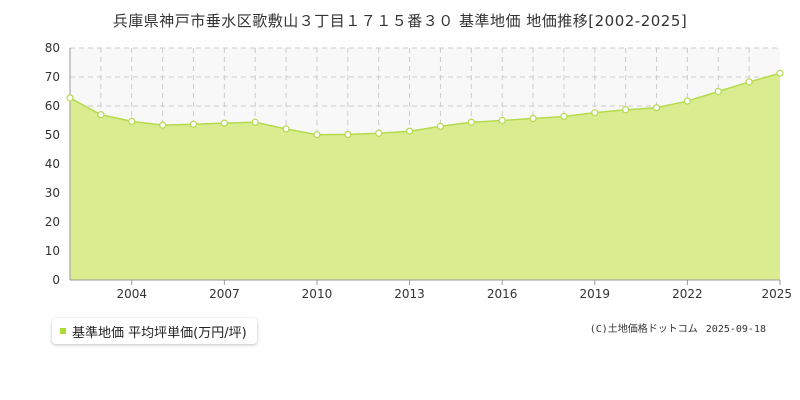 Image resolution: width=800 pixels, height=400 pixels. What do you see at coordinates (224, 294) in the screenshot?
I see `x-tick-label: 2007` at bounding box center [224, 294].